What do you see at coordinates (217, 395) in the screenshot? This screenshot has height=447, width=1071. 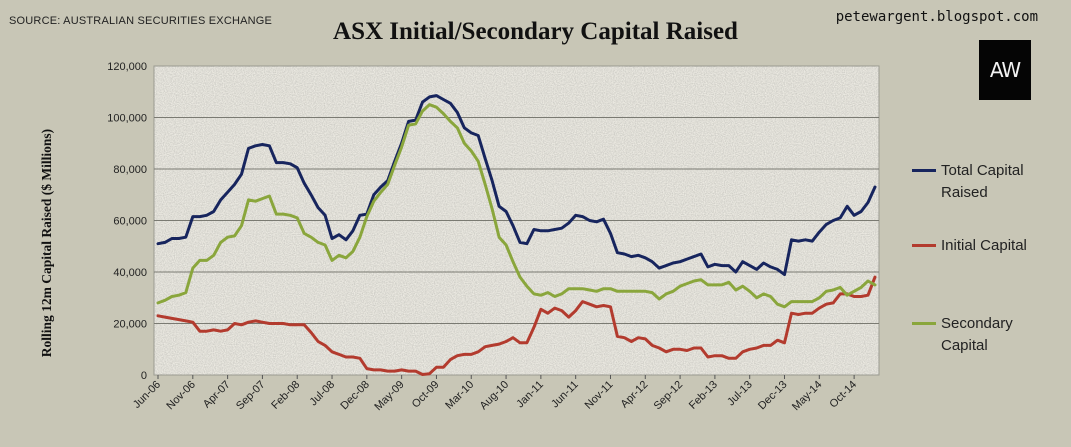 I see `x-tick-label: Apr-07` at bounding box center [217, 395].